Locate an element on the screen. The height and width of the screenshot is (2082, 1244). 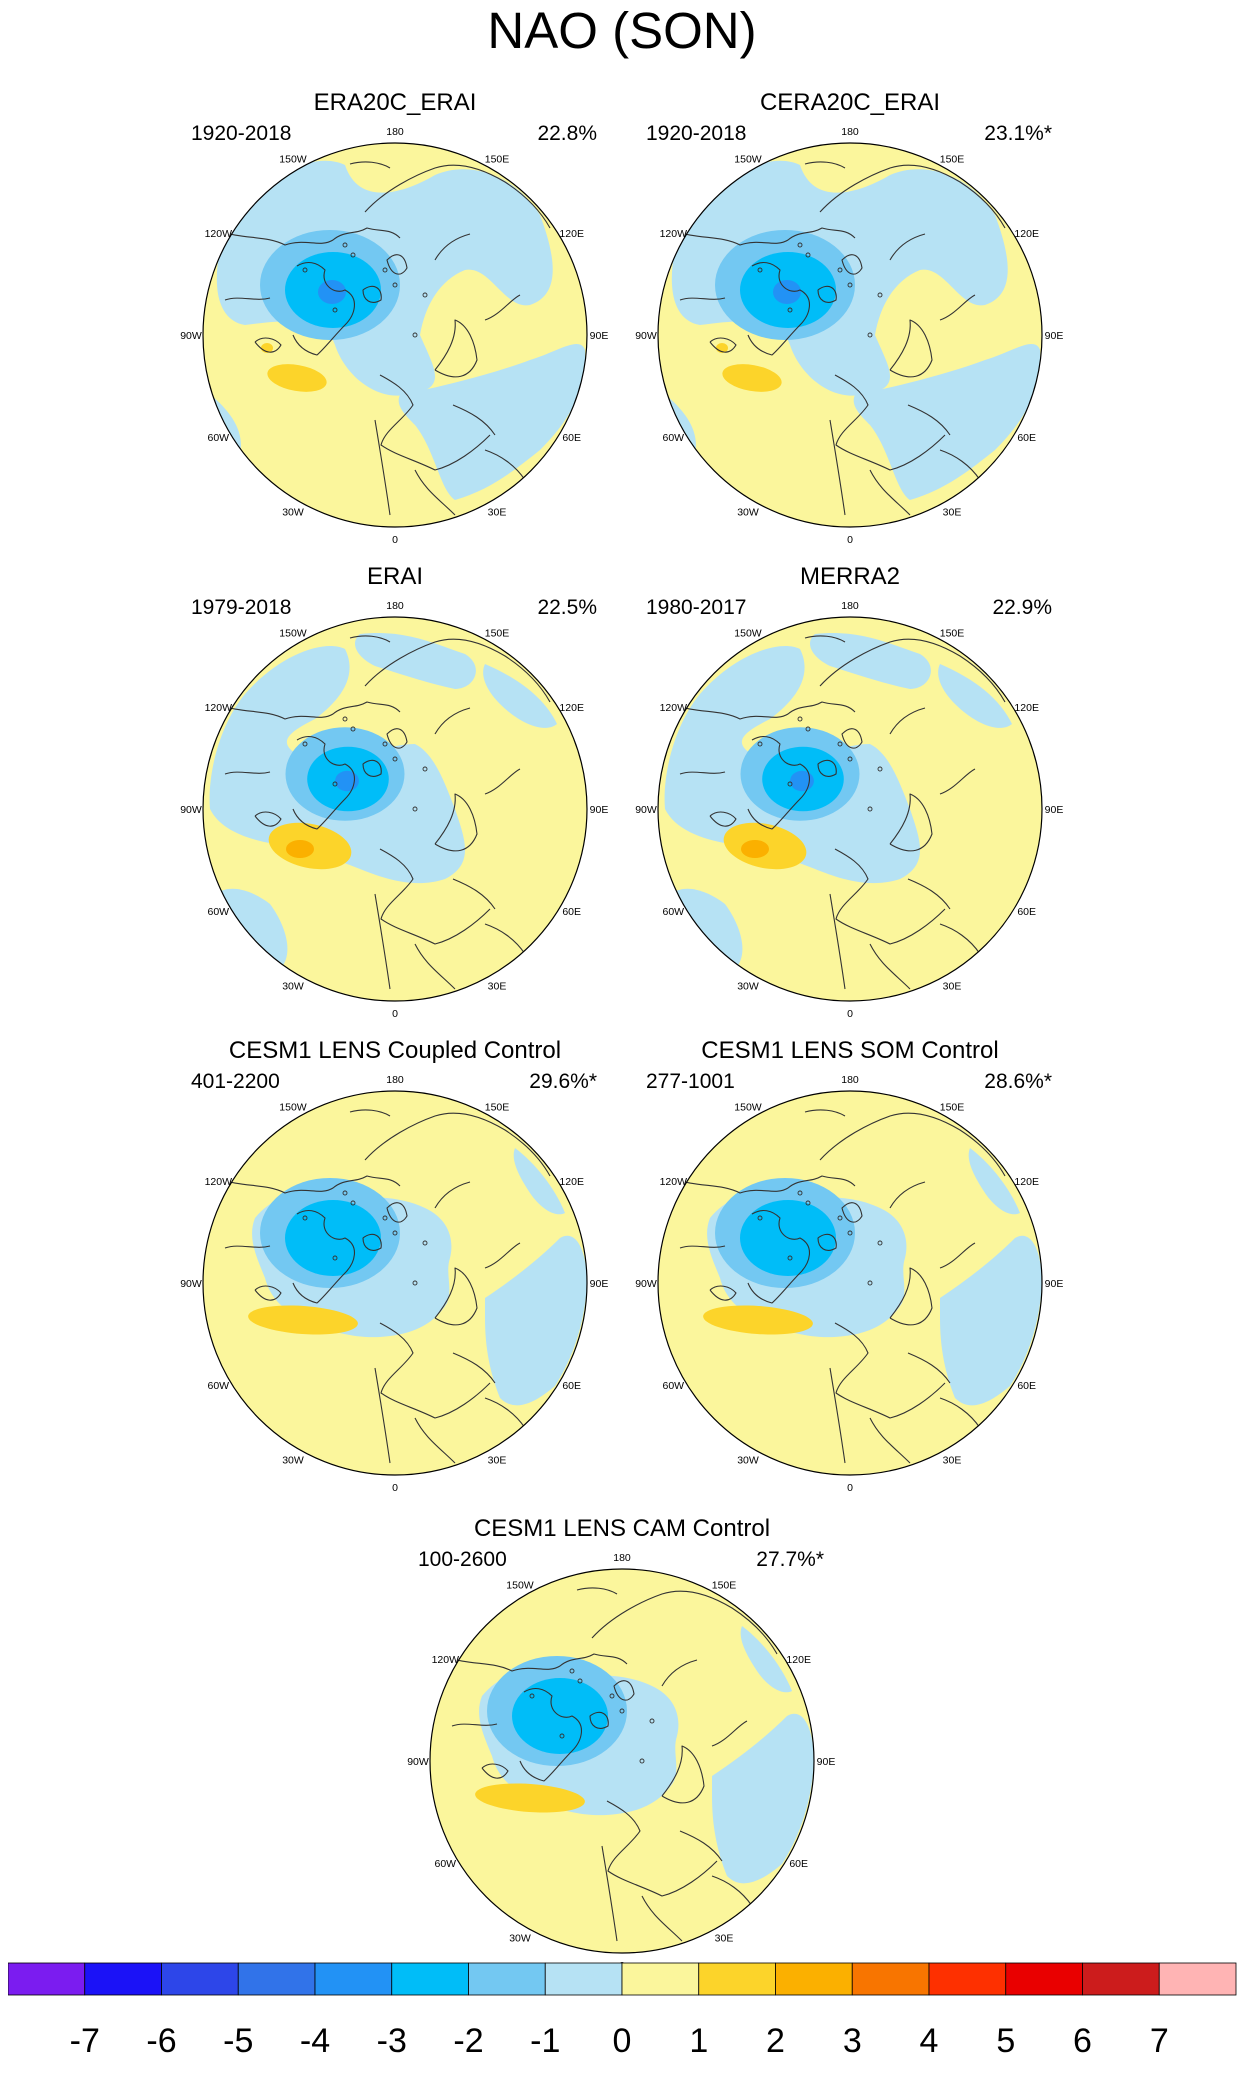
colorbar-tick-label: -4 is located at coordinates (315, 2041).